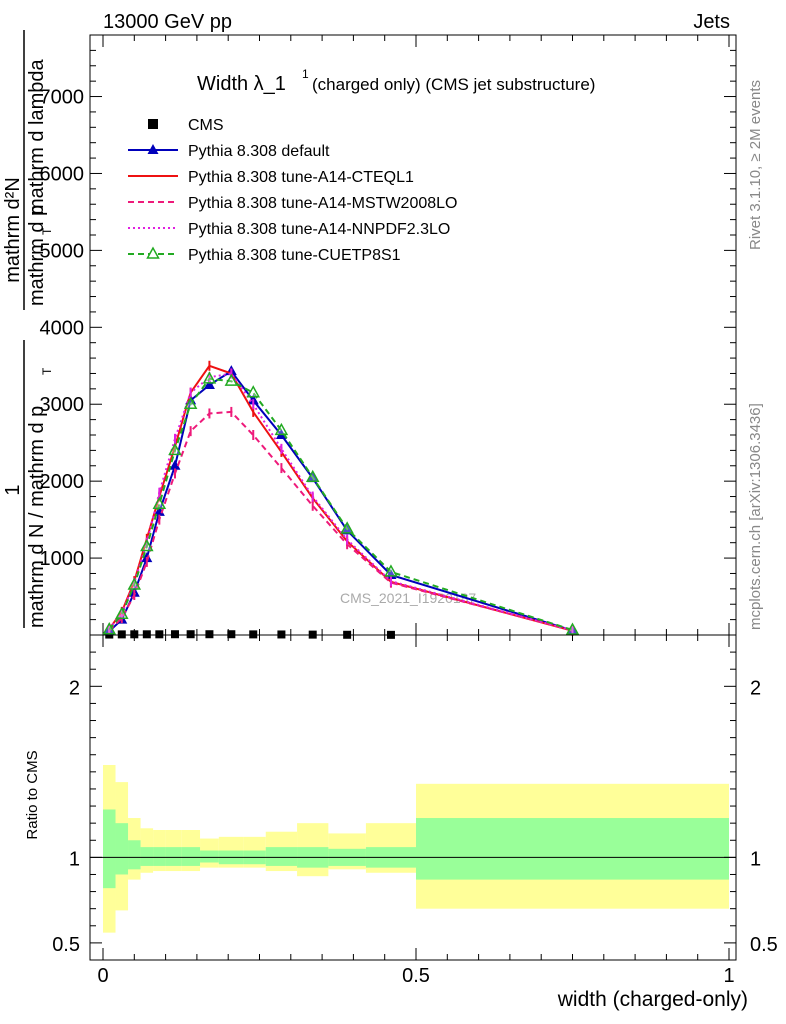 The height and width of the screenshot is (1024, 786). Describe the element at coordinates (728, 976) in the screenshot. I see `x-tick-label: 1` at that location.